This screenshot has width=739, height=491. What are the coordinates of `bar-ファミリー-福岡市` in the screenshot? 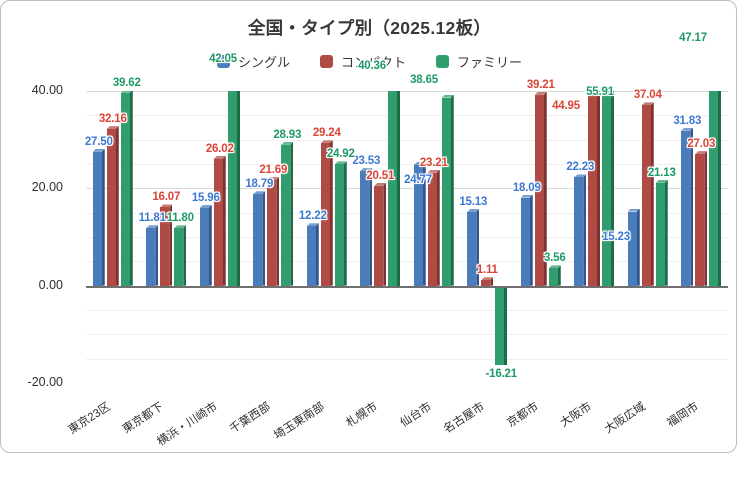 It's located at (715, 188).